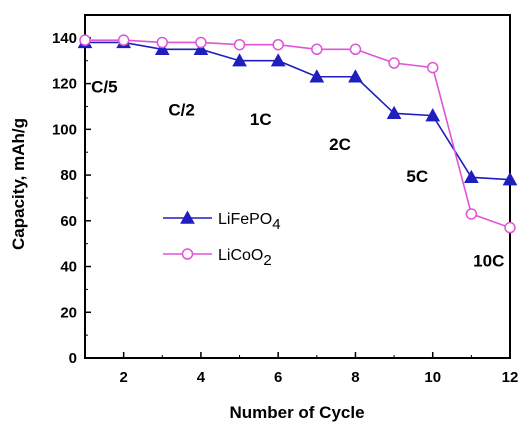 The width and height of the screenshot is (525, 426). What do you see at coordinates (68, 221) in the screenshot?
I see `y-tick-label: 60` at bounding box center [68, 221].